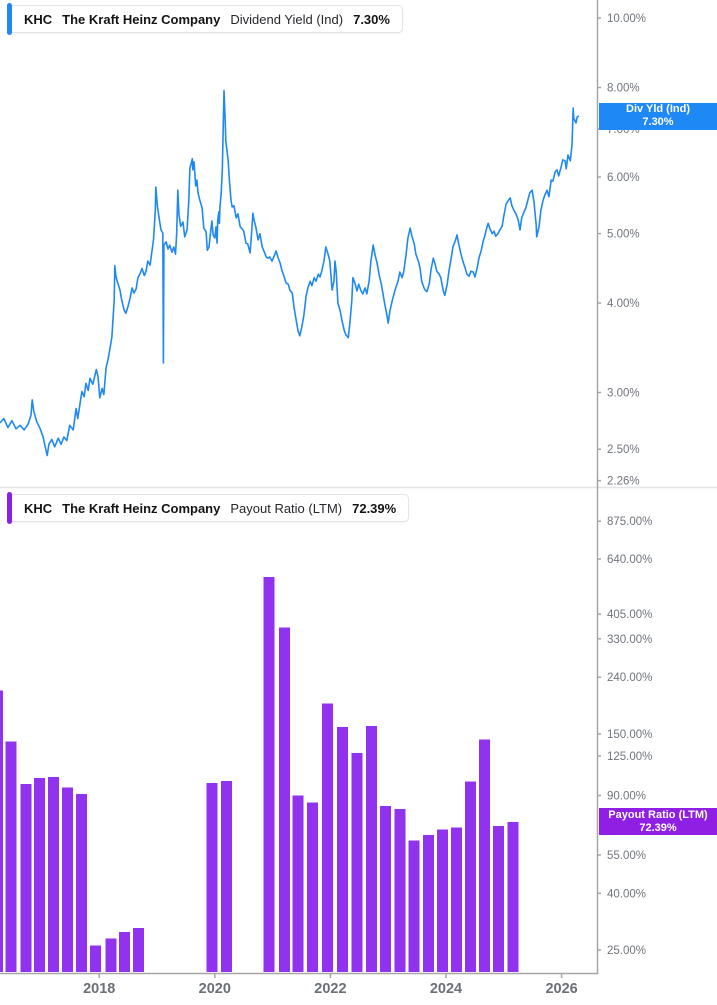  I want to click on badge-label: Payout Ratio (LTM), so click(658, 814).